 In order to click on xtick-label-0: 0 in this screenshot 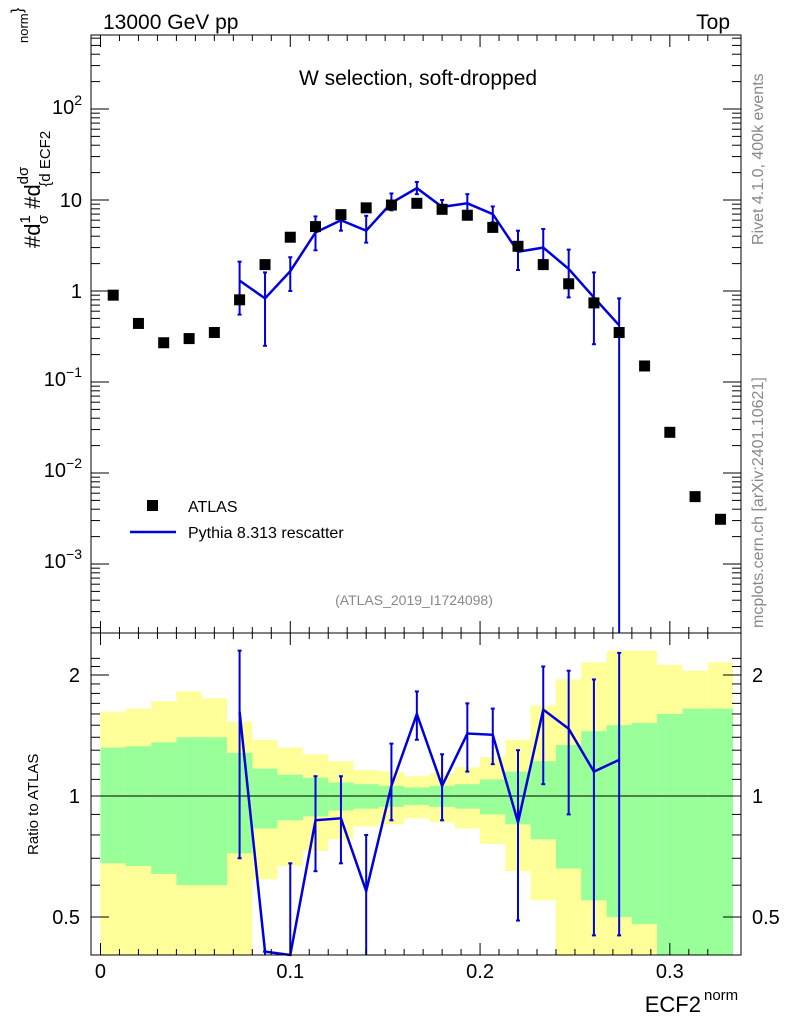, I will do `click(100, 972)`.